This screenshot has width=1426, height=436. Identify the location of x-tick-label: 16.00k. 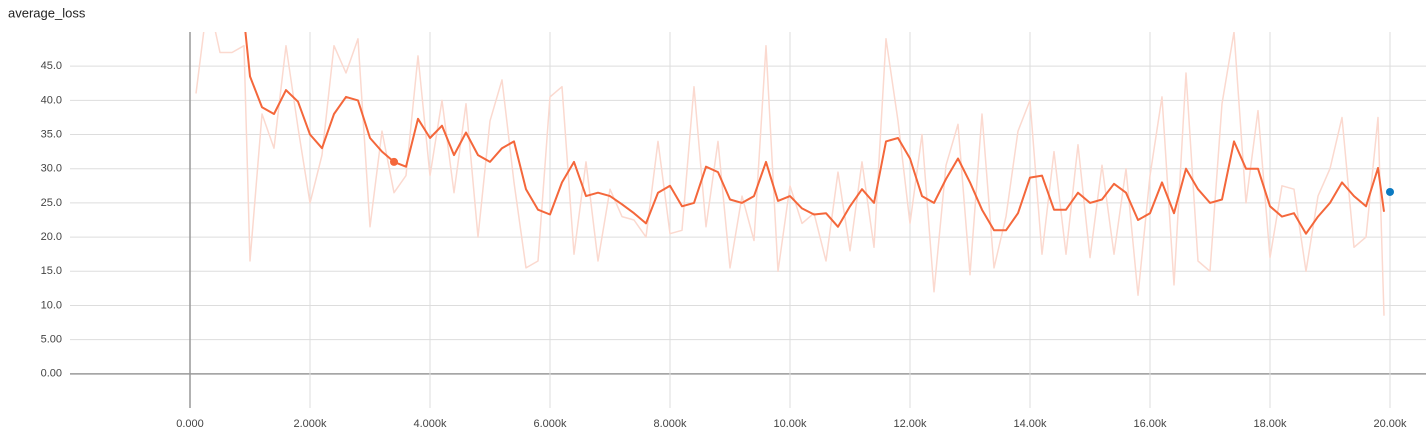
(1150, 424).